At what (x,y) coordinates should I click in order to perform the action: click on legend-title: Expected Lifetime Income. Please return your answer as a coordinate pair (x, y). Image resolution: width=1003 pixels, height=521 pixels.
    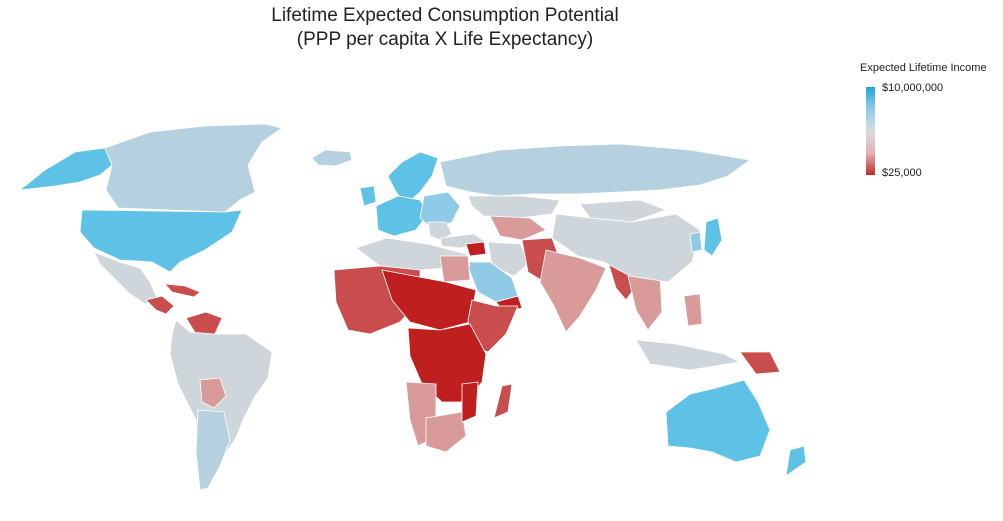
    Looking at the image, I should click on (923, 68).